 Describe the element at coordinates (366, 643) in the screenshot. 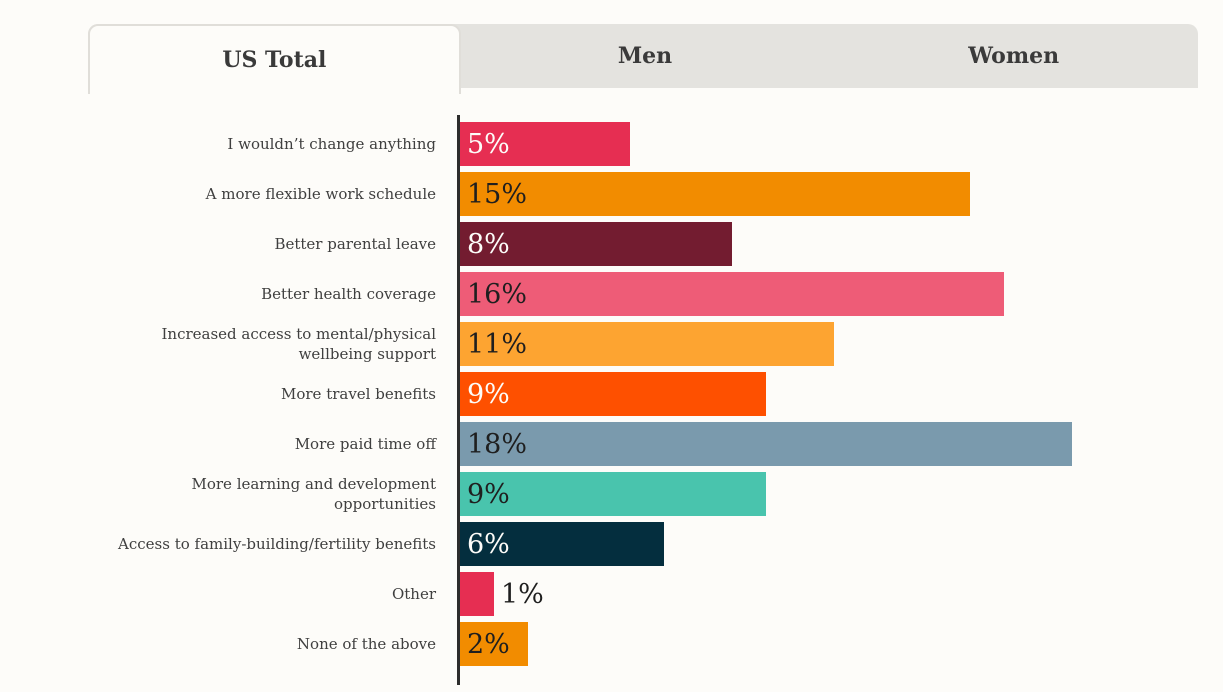

I see `category-label: None of the above` at that location.